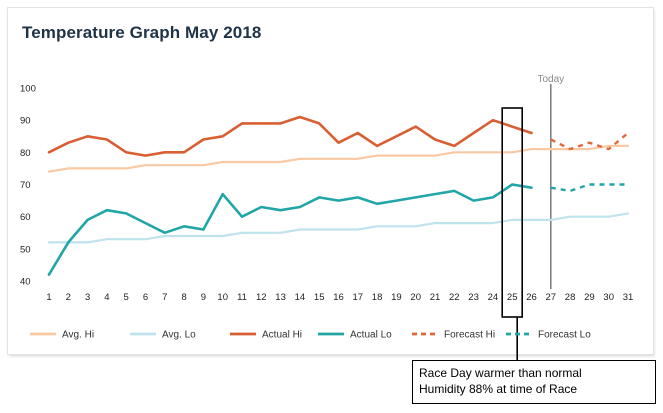 The height and width of the screenshot is (413, 663). I want to click on race-day-box, so click(512, 212).